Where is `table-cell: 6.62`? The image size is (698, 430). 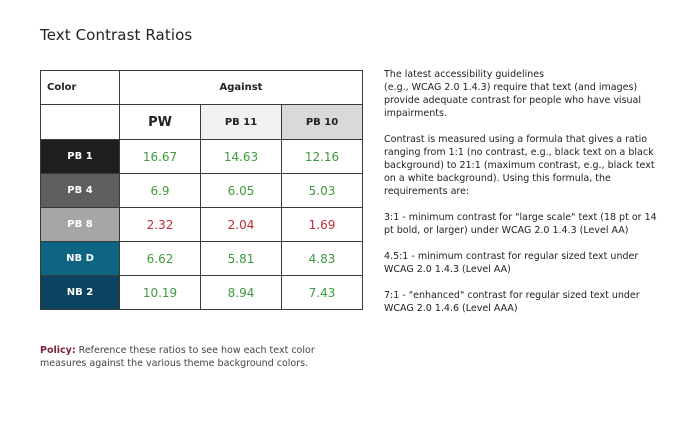 table-cell: 6.62 is located at coordinates (160, 258).